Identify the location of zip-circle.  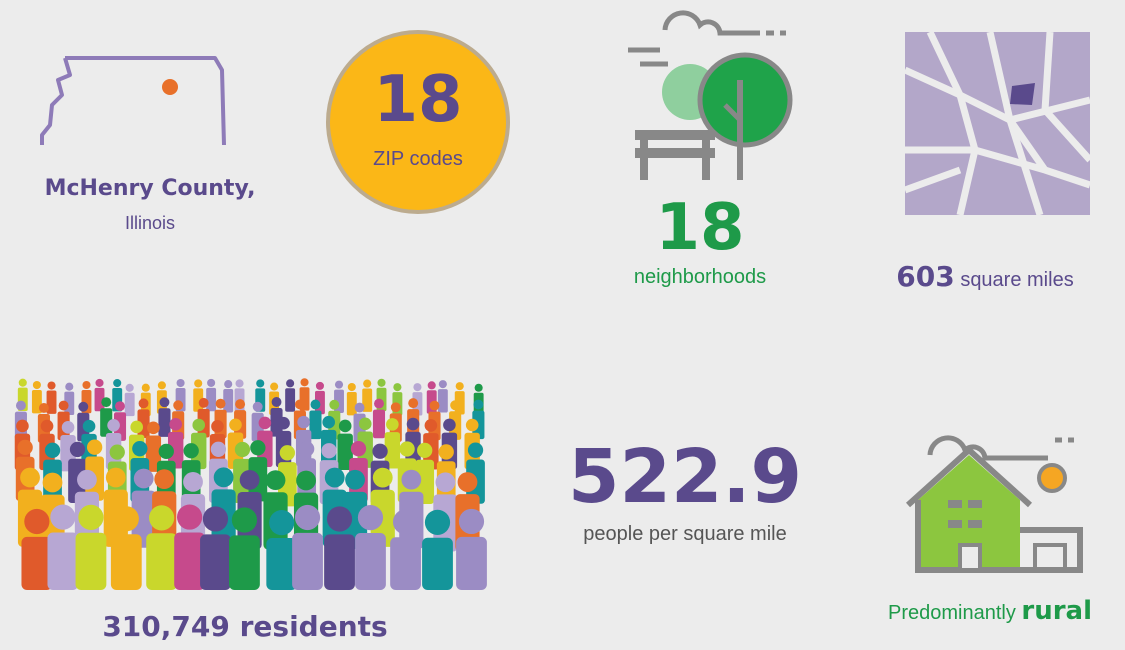
(418, 122).